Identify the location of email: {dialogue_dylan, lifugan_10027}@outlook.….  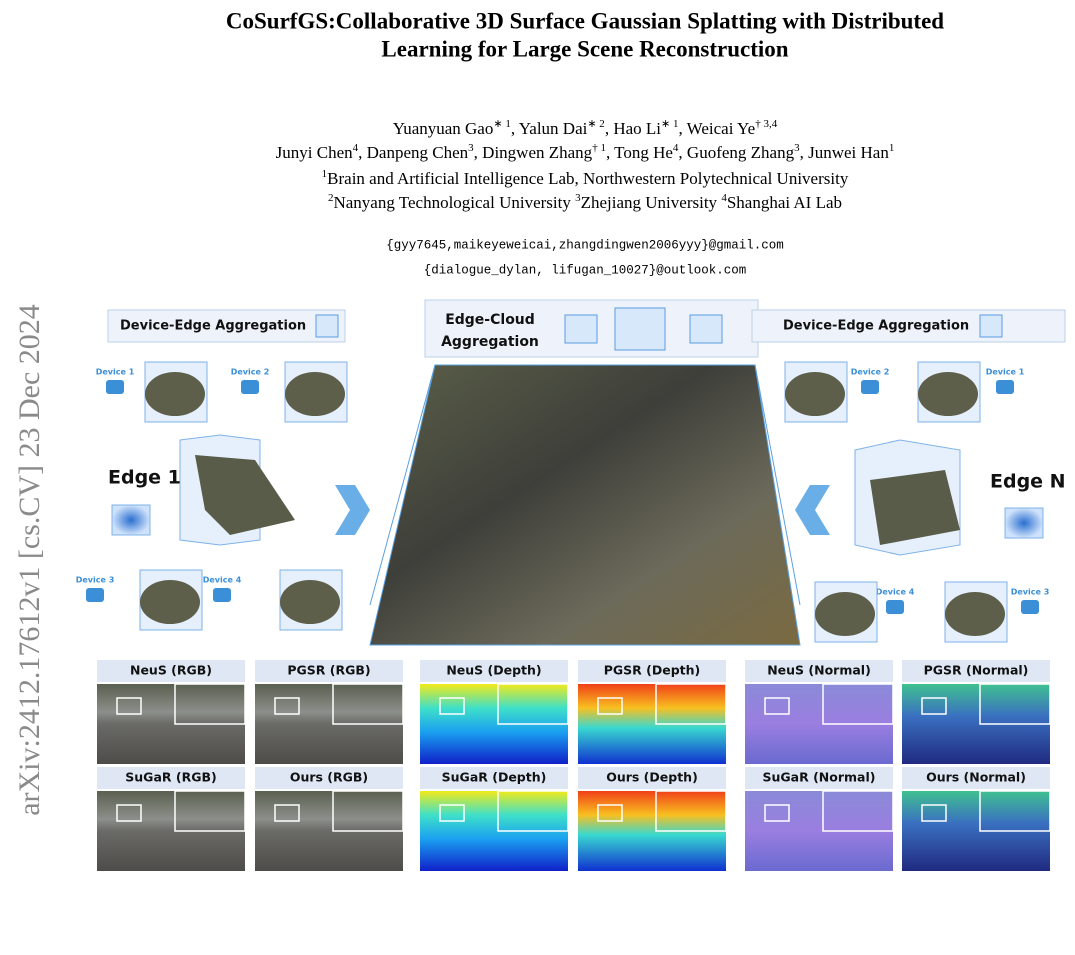
(585, 270).